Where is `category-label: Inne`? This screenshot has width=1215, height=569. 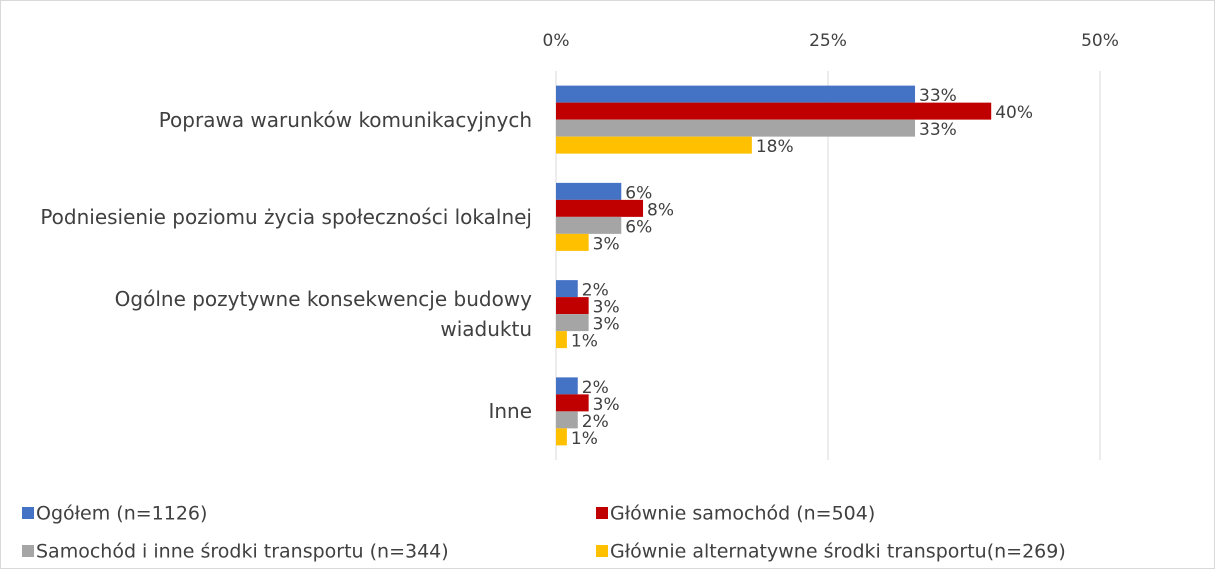 category-label: Inne is located at coordinates (510, 411).